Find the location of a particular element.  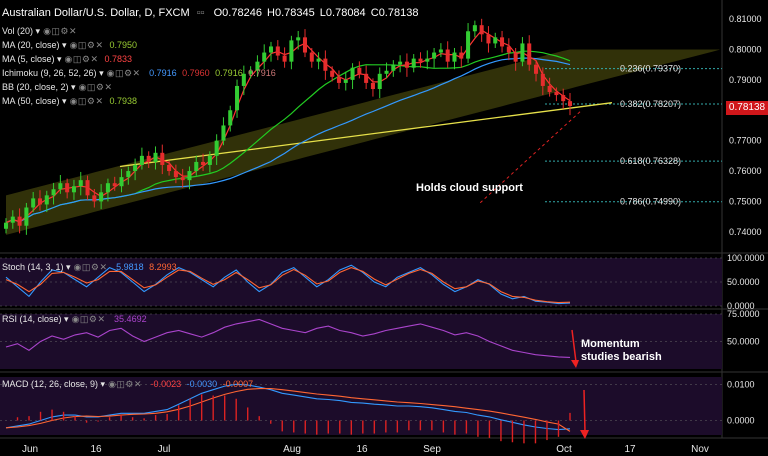

rsi-rsi-line is located at coordinates (288, 338).